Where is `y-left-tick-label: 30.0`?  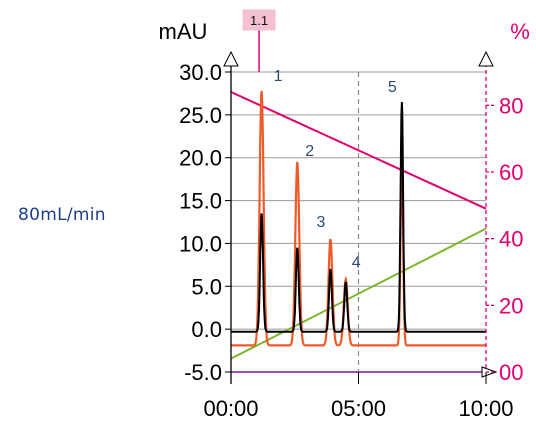
y-left-tick-label: 30.0 is located at coordinates (200, 72).